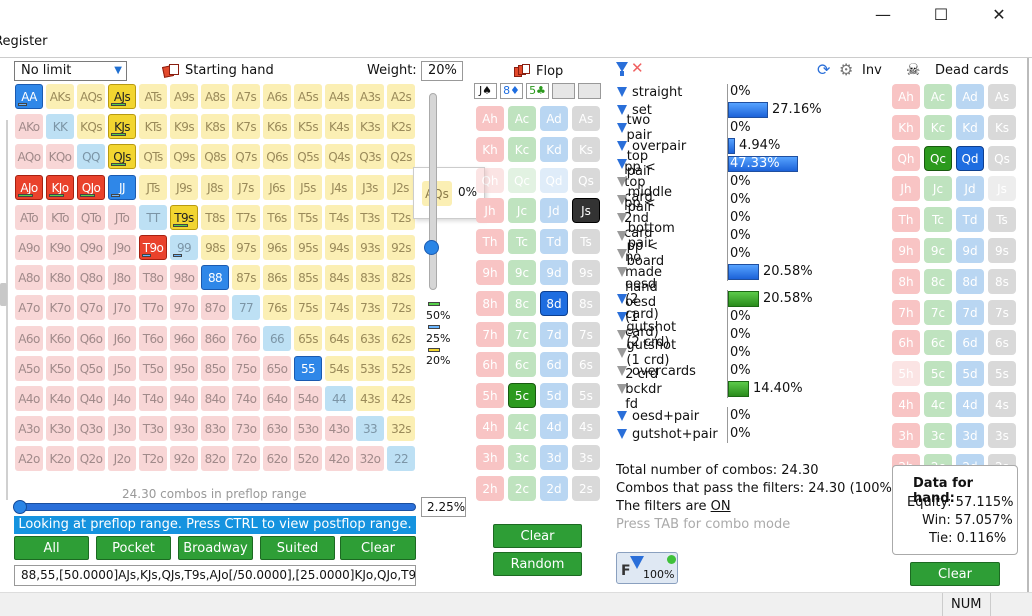 The height and width of the screenshot is (616, 1032). What do you see at coordinates (649, 92) in the screenshot?
I see `filter-made-0: straight` at bounding box center [649, 92].